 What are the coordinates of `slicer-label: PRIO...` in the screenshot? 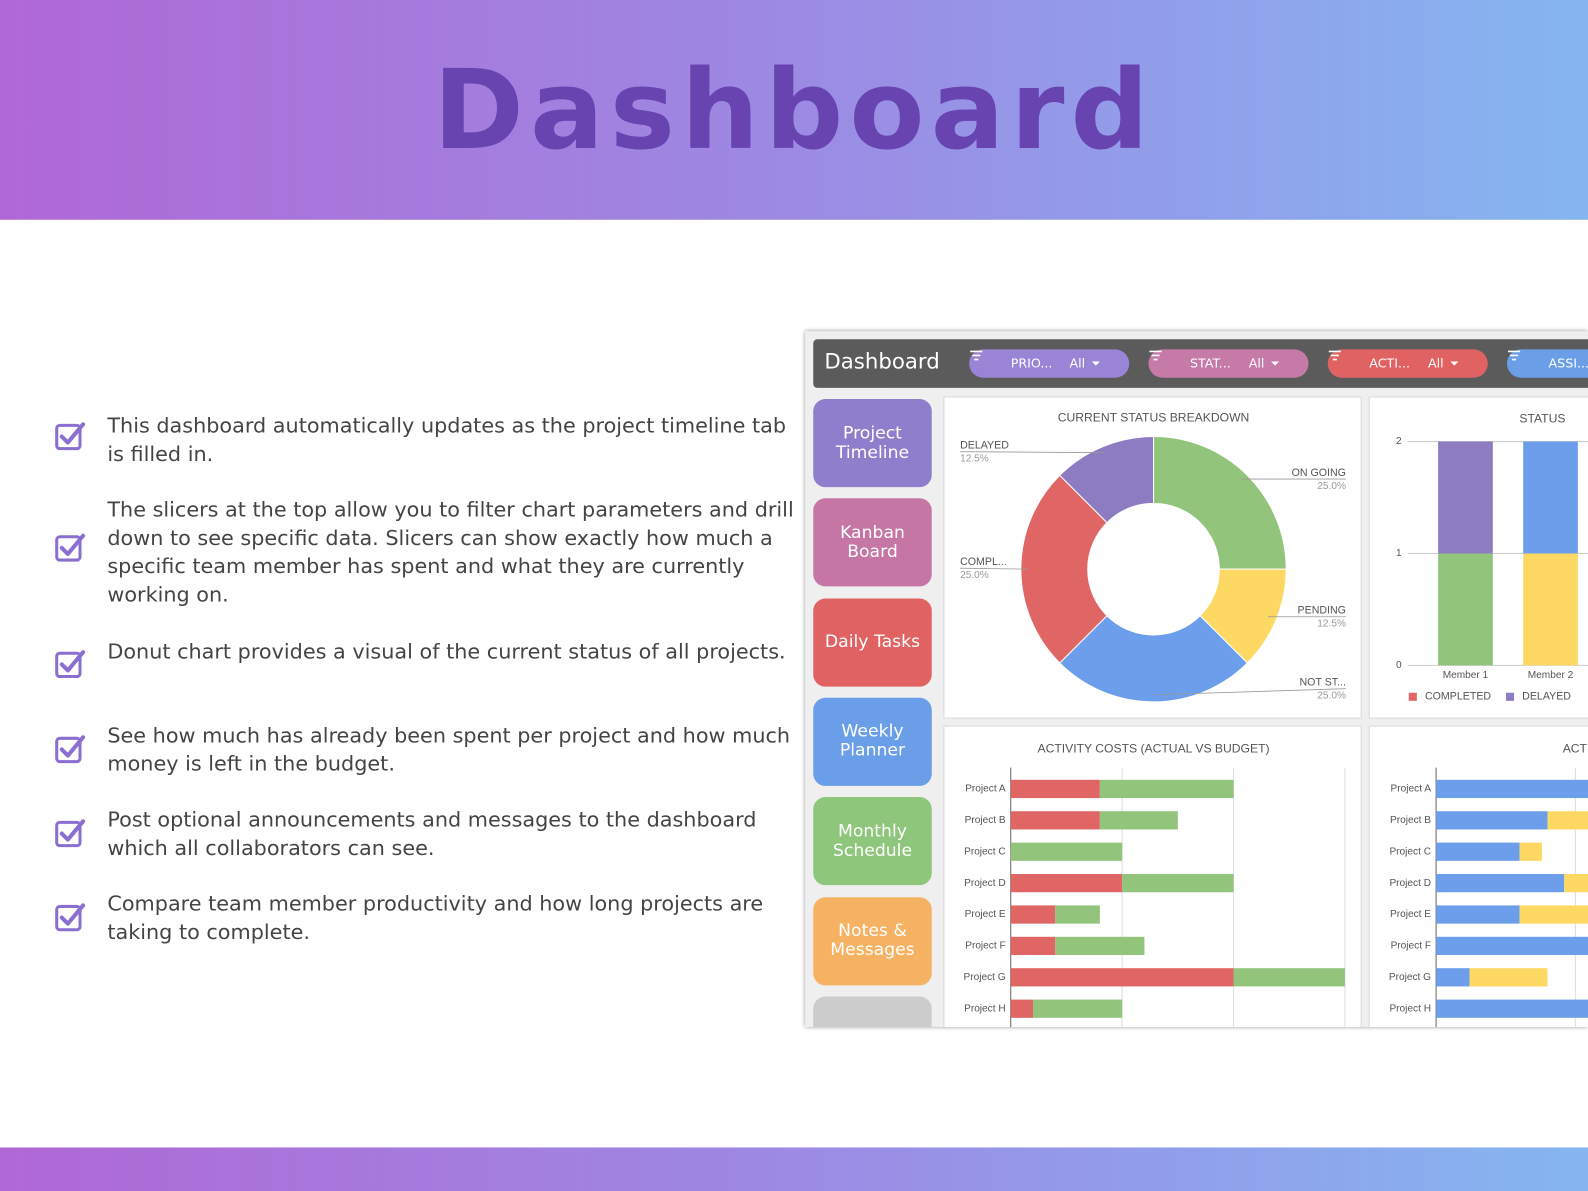 It's located at (1031, 363).